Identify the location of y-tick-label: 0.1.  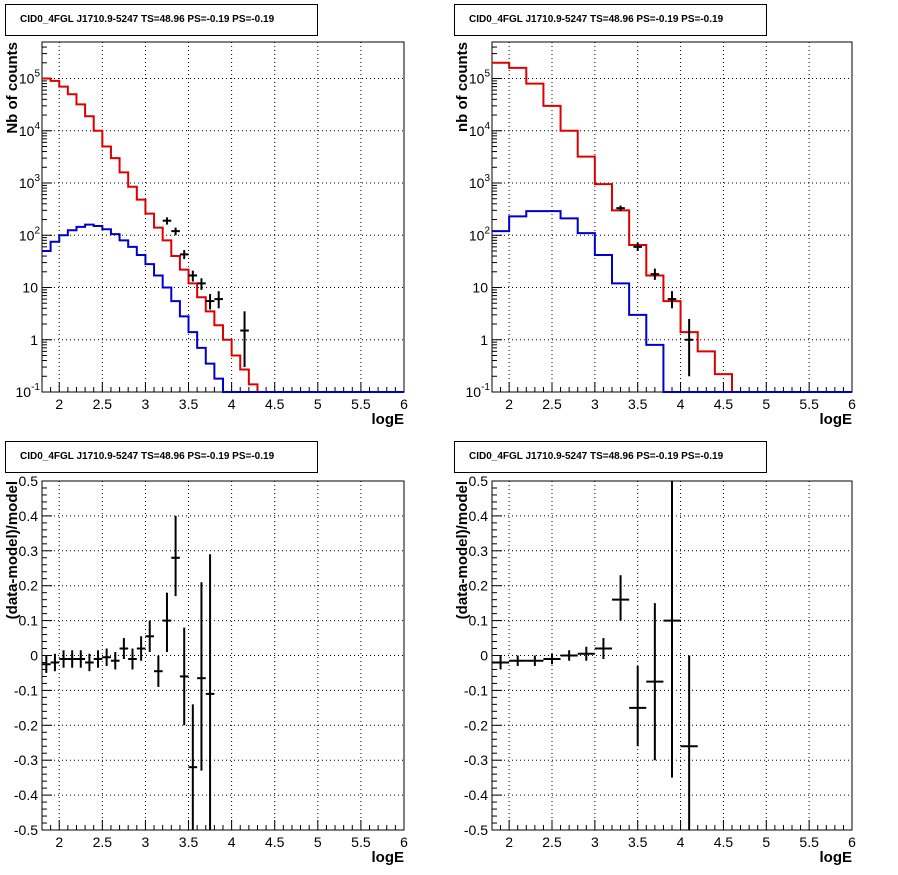
(479, 621).